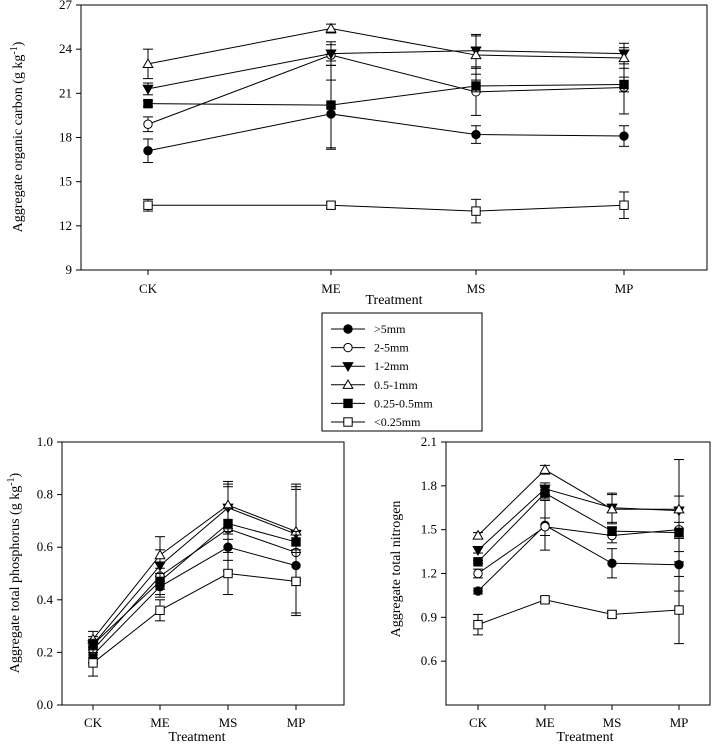  Describe the element at coordinates (429, 616) in the screenshot. I see `y-tick-label: 0.9` at that location.